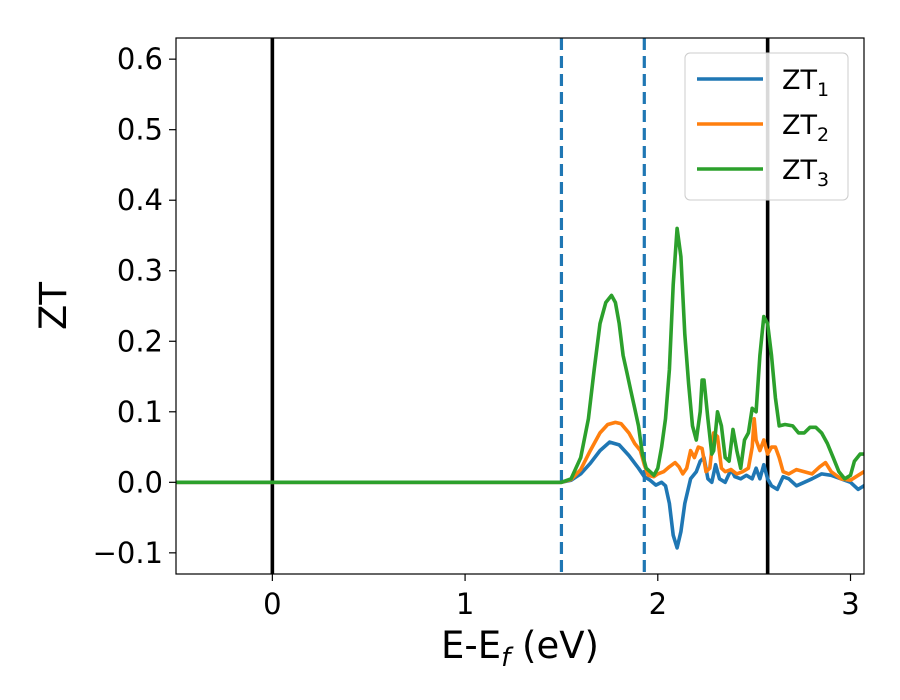 Image resolution: width=900 pixels, height=700 pixels. Describe the element at coordinates (140, 59) in the screenshot. I see `y-tick-label: 0.6` at that location.